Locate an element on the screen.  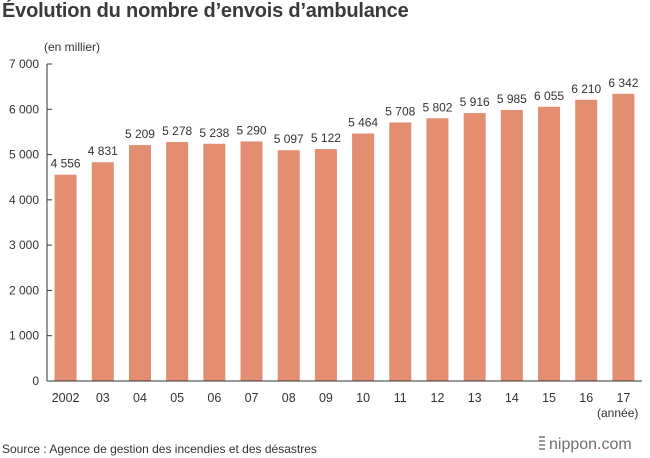
x-axis-unit-label: (année) is located at coordinates (618, 413).